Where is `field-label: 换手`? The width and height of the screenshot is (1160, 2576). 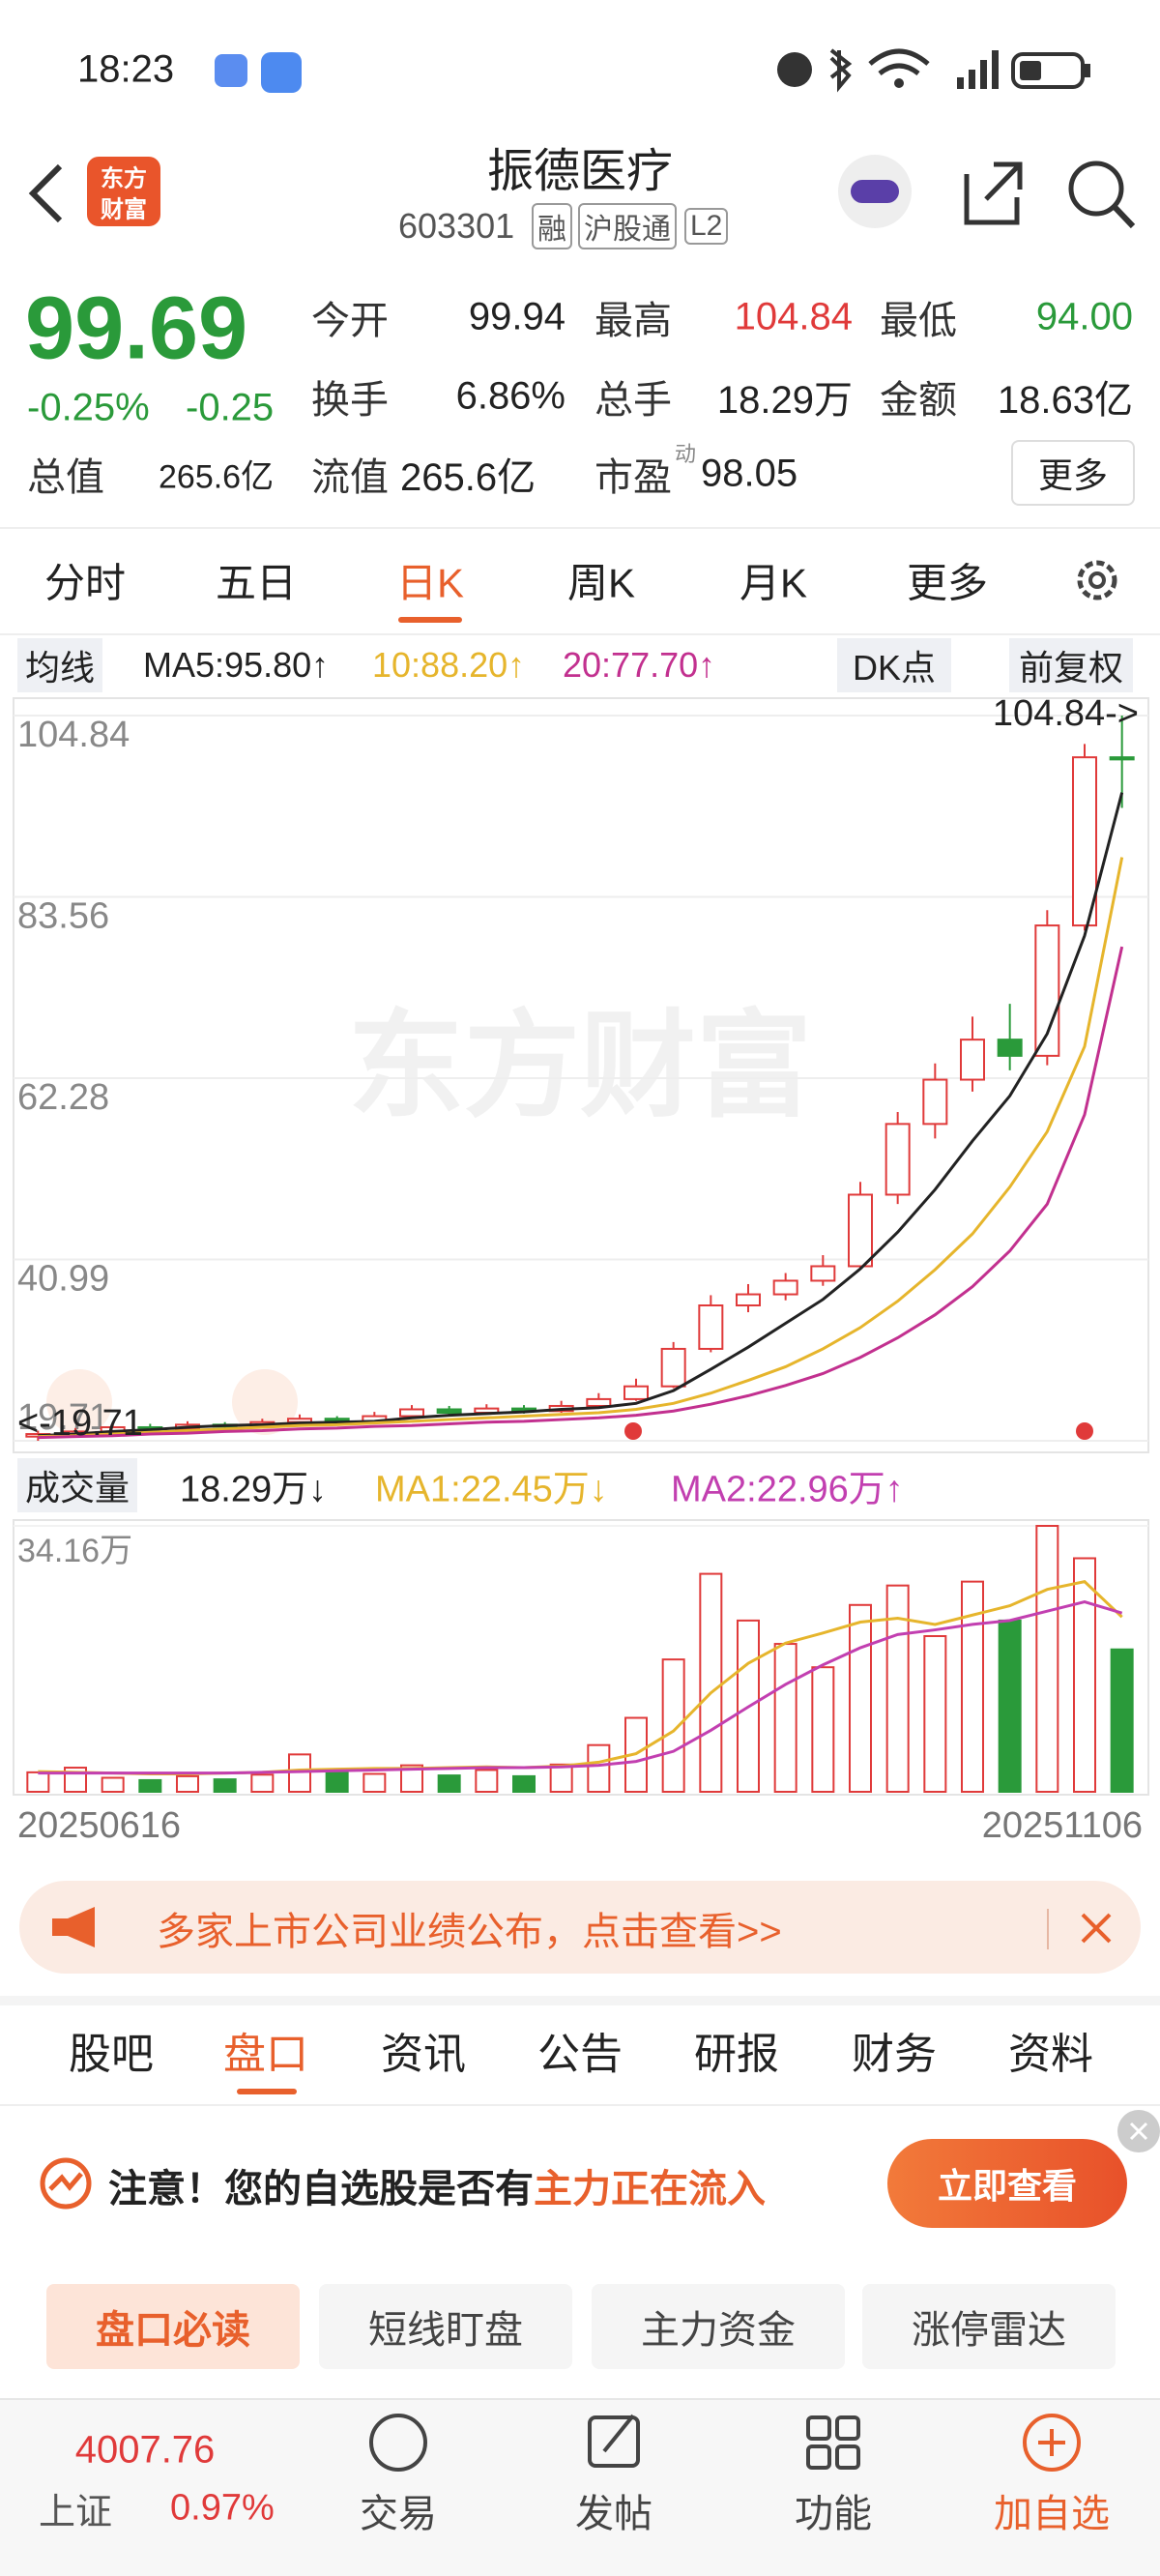
field-label: 换手 is located at coordinates (350, 400).